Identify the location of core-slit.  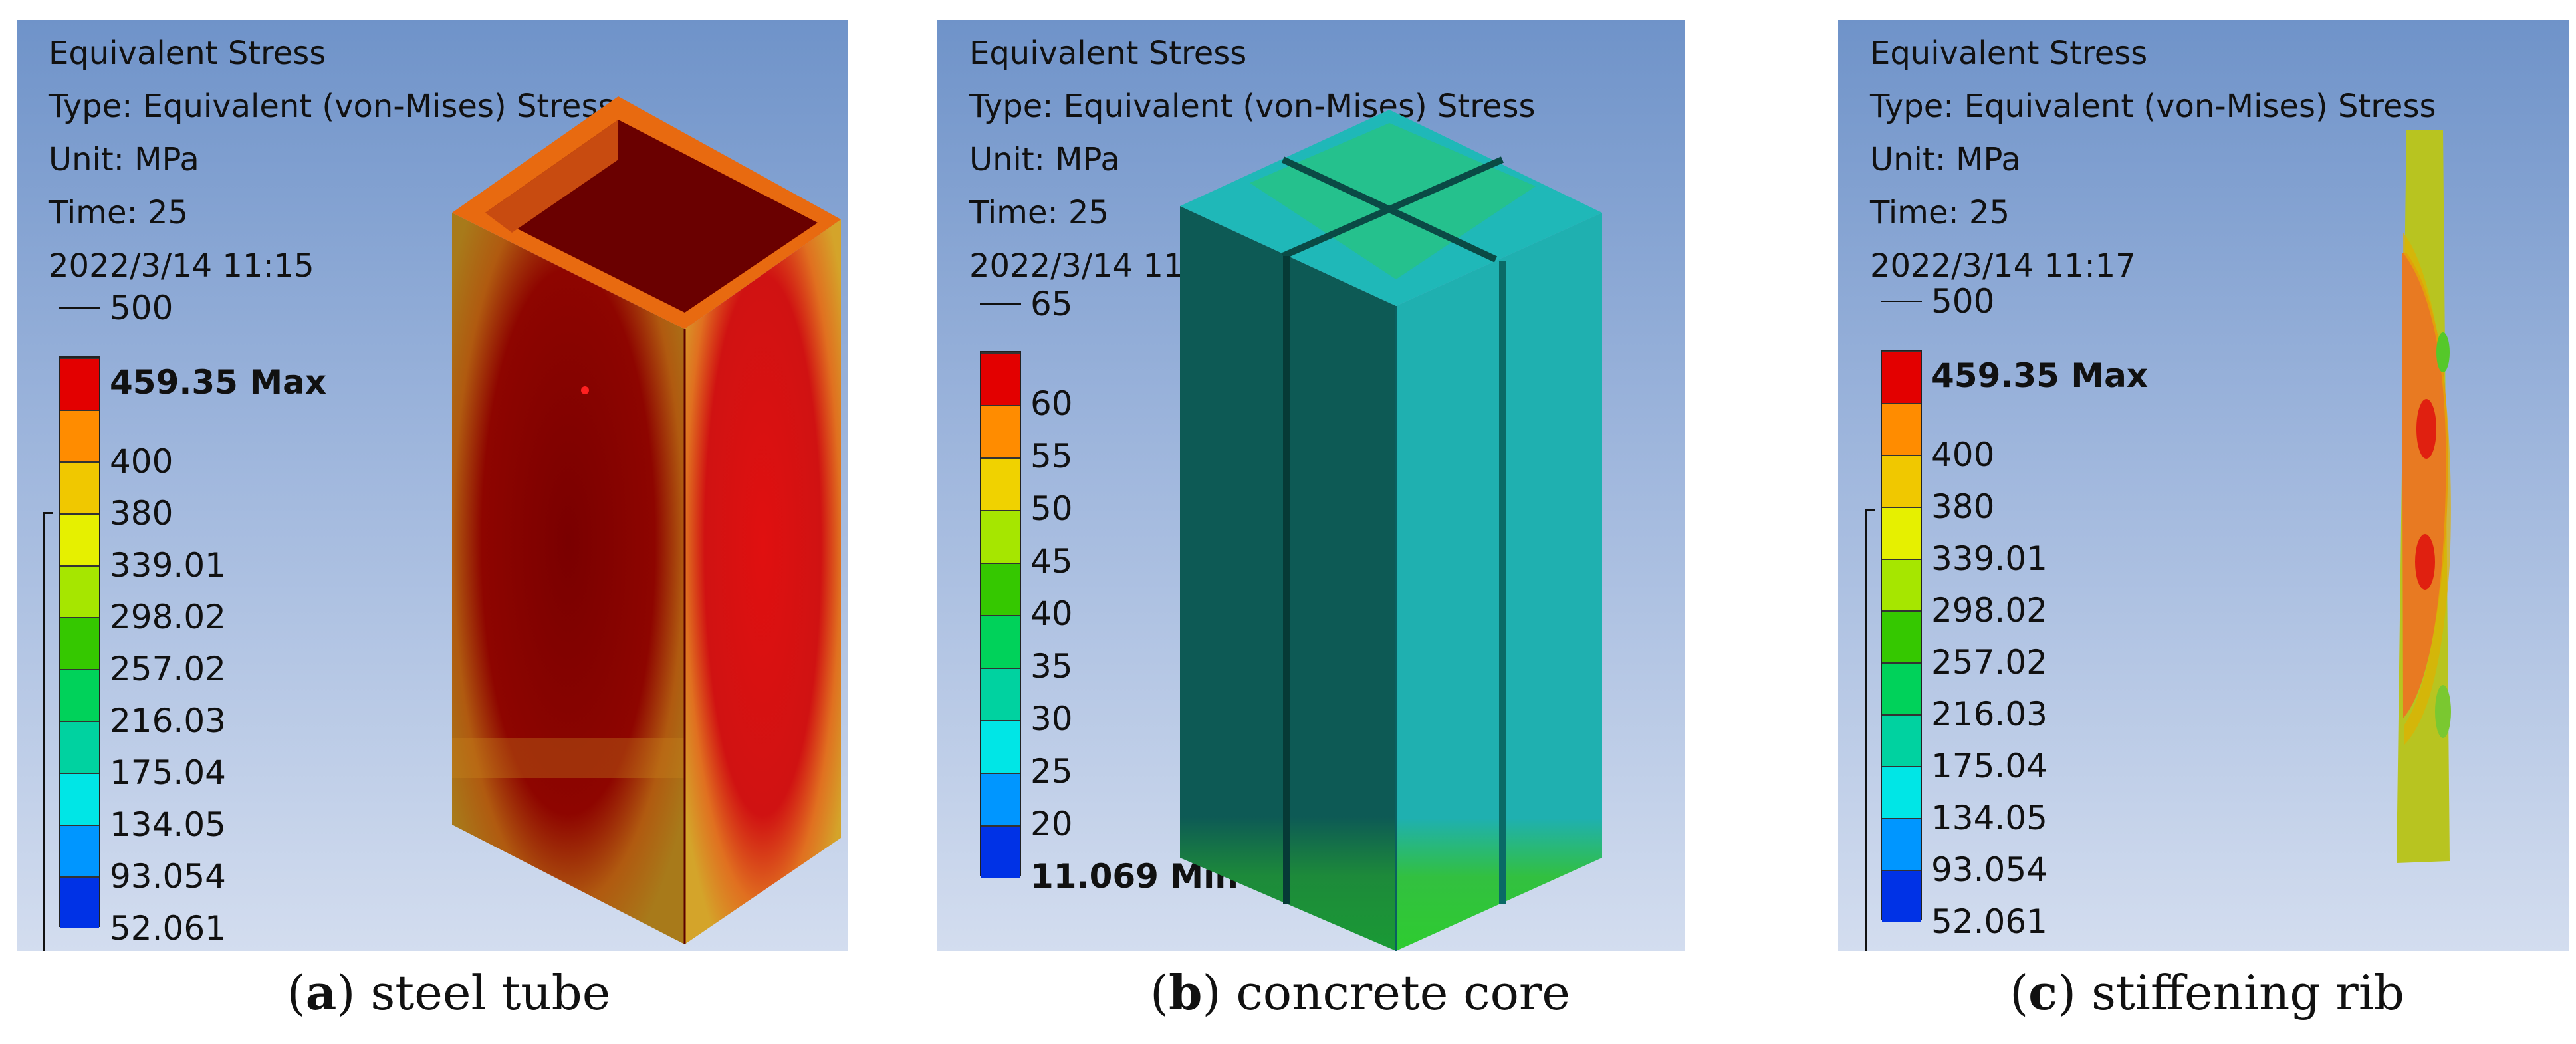
(1392, 207).